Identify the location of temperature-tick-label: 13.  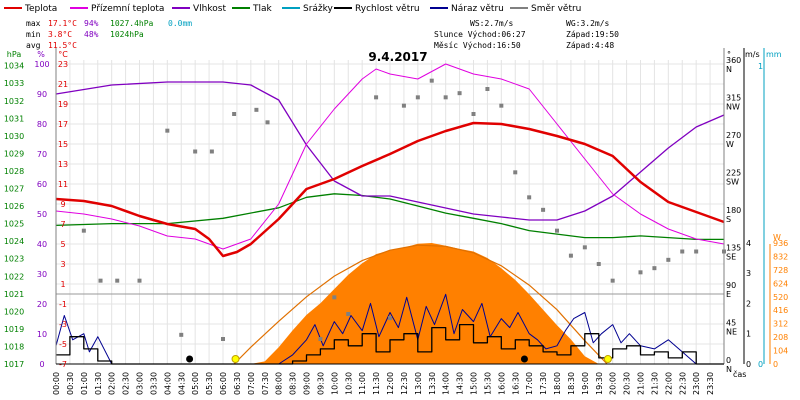
(63, 164).